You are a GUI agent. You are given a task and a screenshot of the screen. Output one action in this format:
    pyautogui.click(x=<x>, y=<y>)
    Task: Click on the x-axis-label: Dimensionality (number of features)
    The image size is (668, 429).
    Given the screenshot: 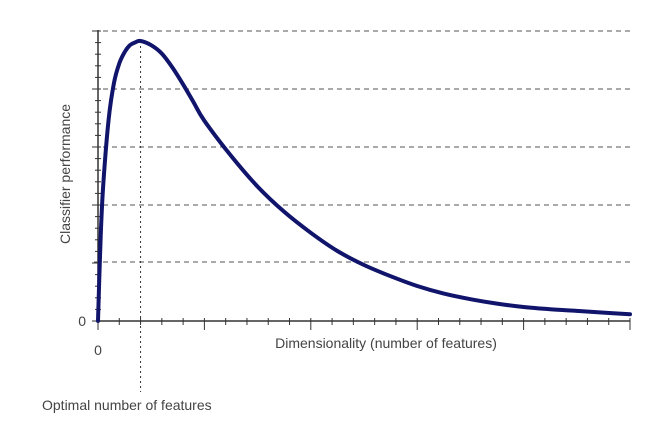 What is the action you would take?
    pyautogui.click(x=386, y=343)
    